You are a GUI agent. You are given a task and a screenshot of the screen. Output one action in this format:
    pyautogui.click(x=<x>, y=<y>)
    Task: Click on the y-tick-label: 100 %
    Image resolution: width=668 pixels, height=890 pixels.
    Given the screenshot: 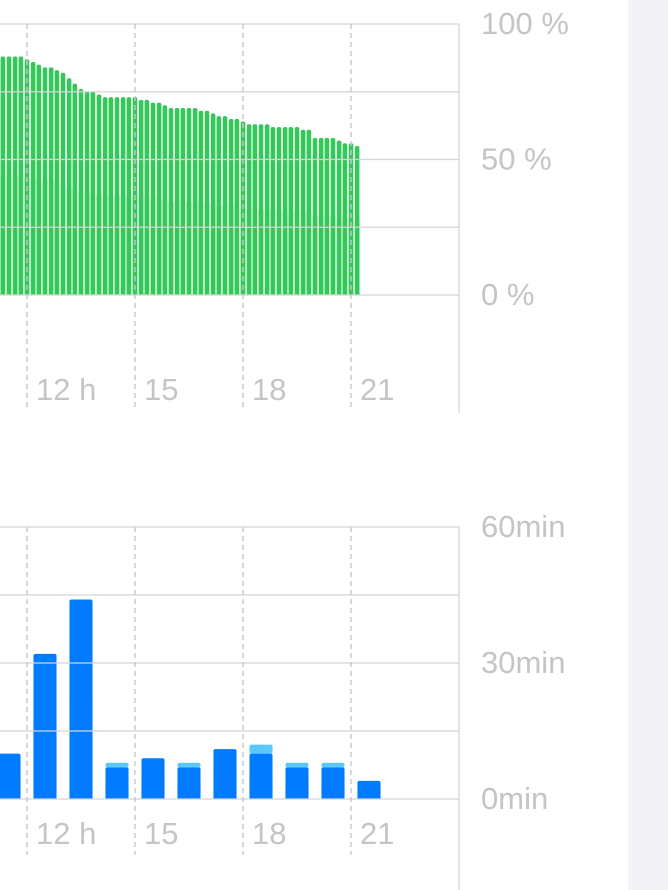 What is the action you would take?
    pyautogui.click(x=525, y=23)
    